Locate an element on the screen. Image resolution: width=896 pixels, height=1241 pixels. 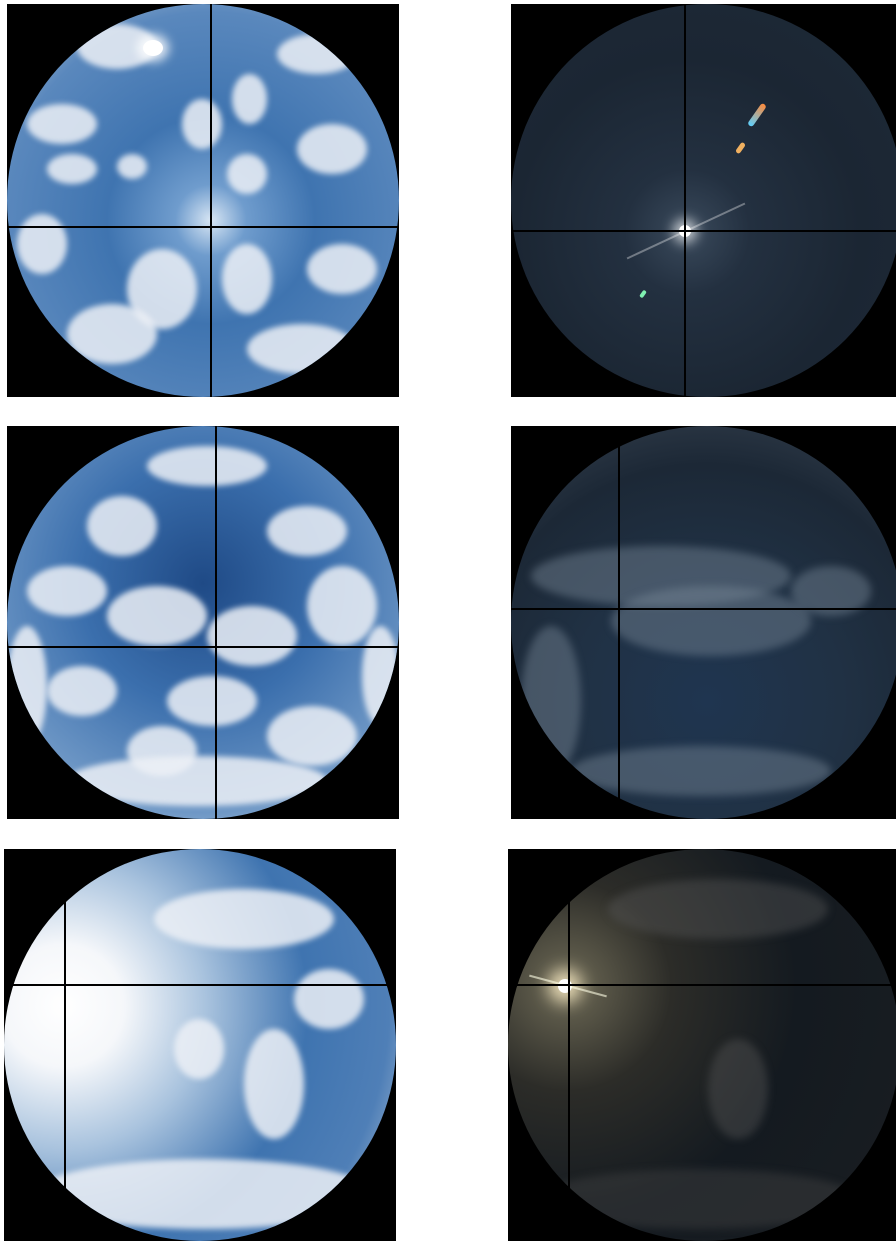
sky-image-r2c1 is located at coordinates (203, 622).